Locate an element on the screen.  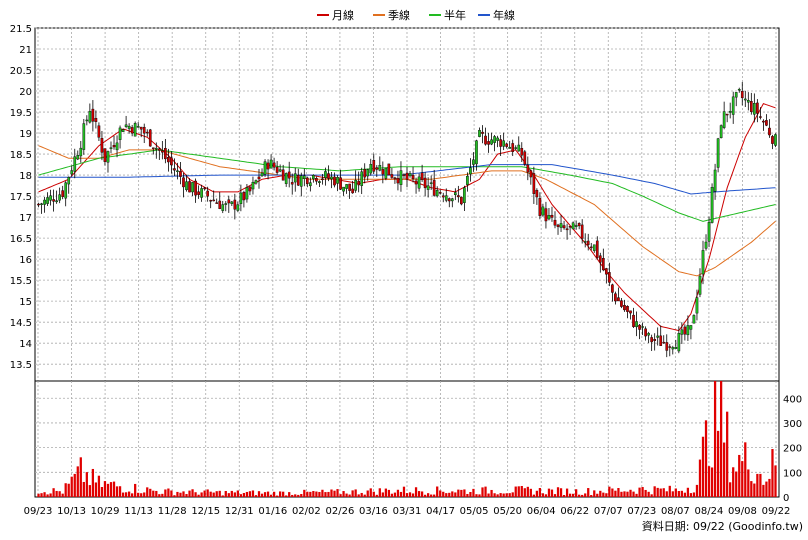
y-tick-label: 16.5 is located at coordinates (21, 239).